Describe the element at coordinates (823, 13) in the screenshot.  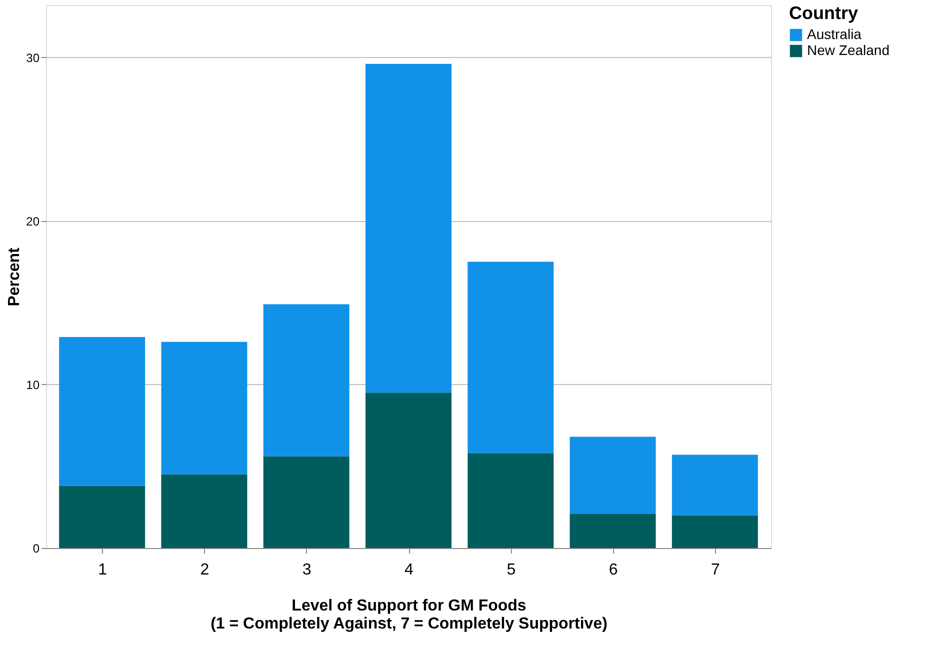
I see `legend-title: Country` at that location.